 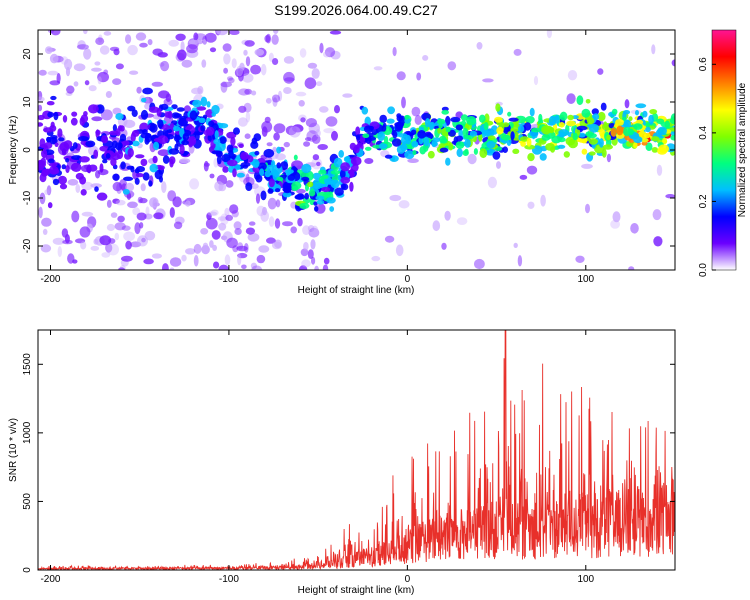 I want to click on snr-y-tick-label: 0, so click(x=27, y=570).